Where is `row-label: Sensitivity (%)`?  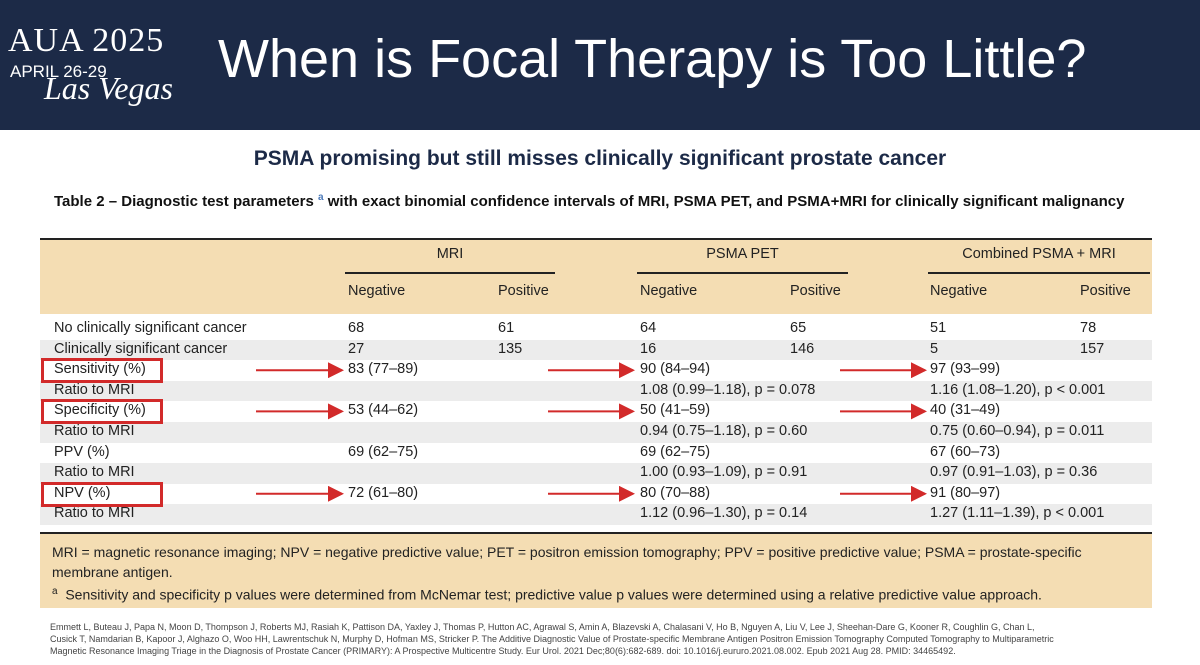 row-label: Sensitivity (%) is located at coordinates (100, 369).